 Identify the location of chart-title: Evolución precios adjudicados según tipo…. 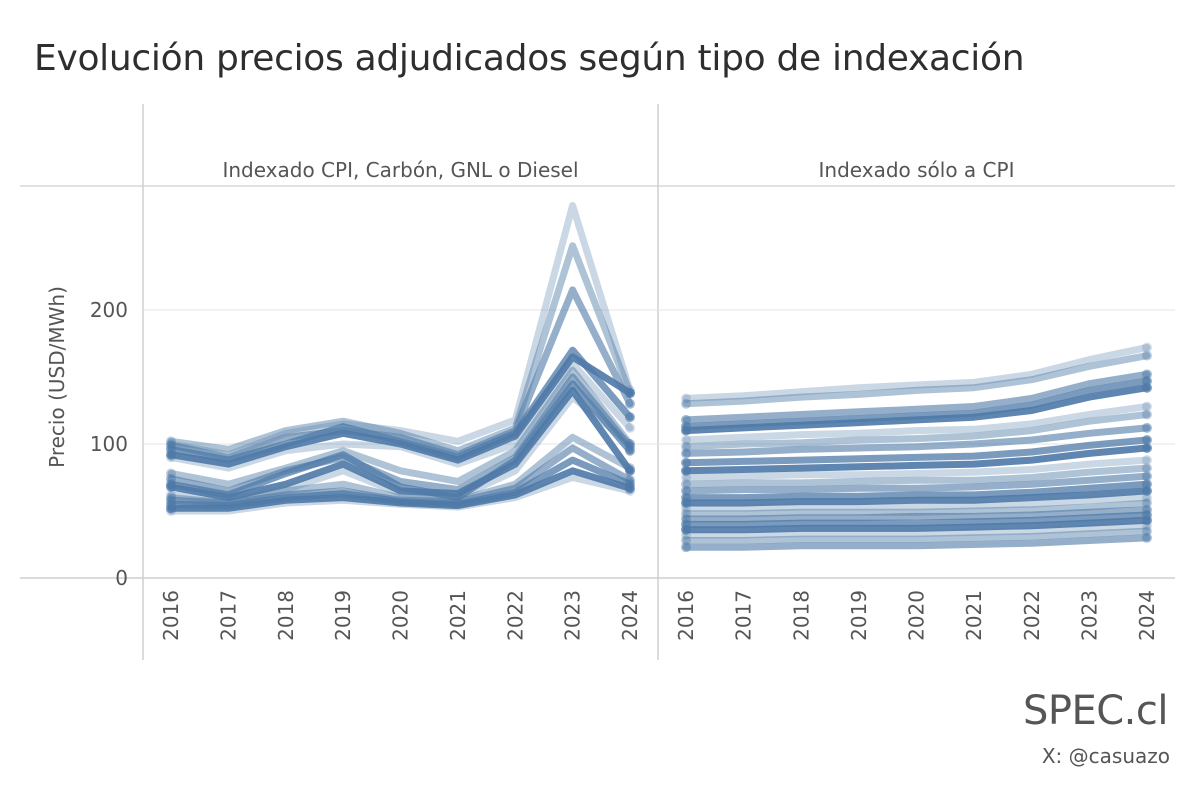
(529, 58).